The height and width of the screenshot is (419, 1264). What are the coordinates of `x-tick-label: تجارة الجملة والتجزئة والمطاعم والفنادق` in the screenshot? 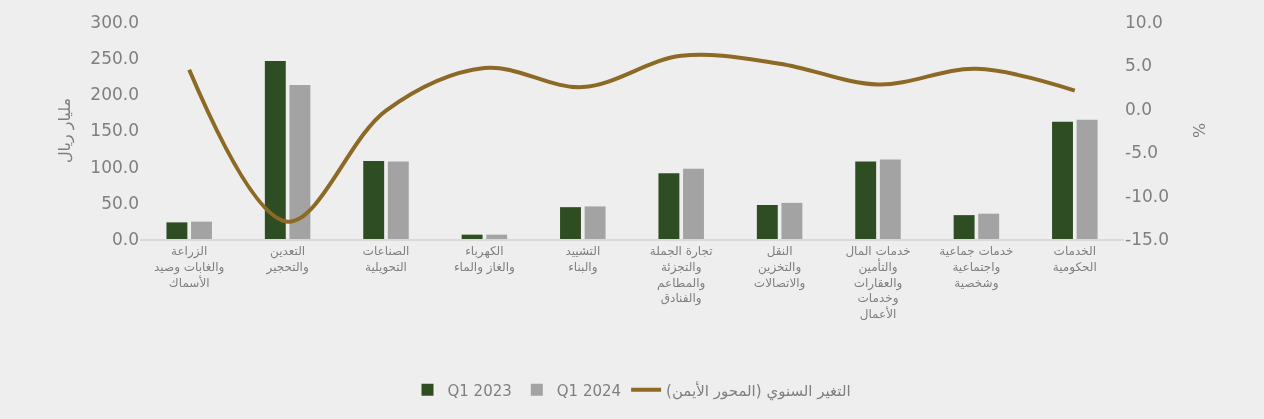 It's located at (681, 275).